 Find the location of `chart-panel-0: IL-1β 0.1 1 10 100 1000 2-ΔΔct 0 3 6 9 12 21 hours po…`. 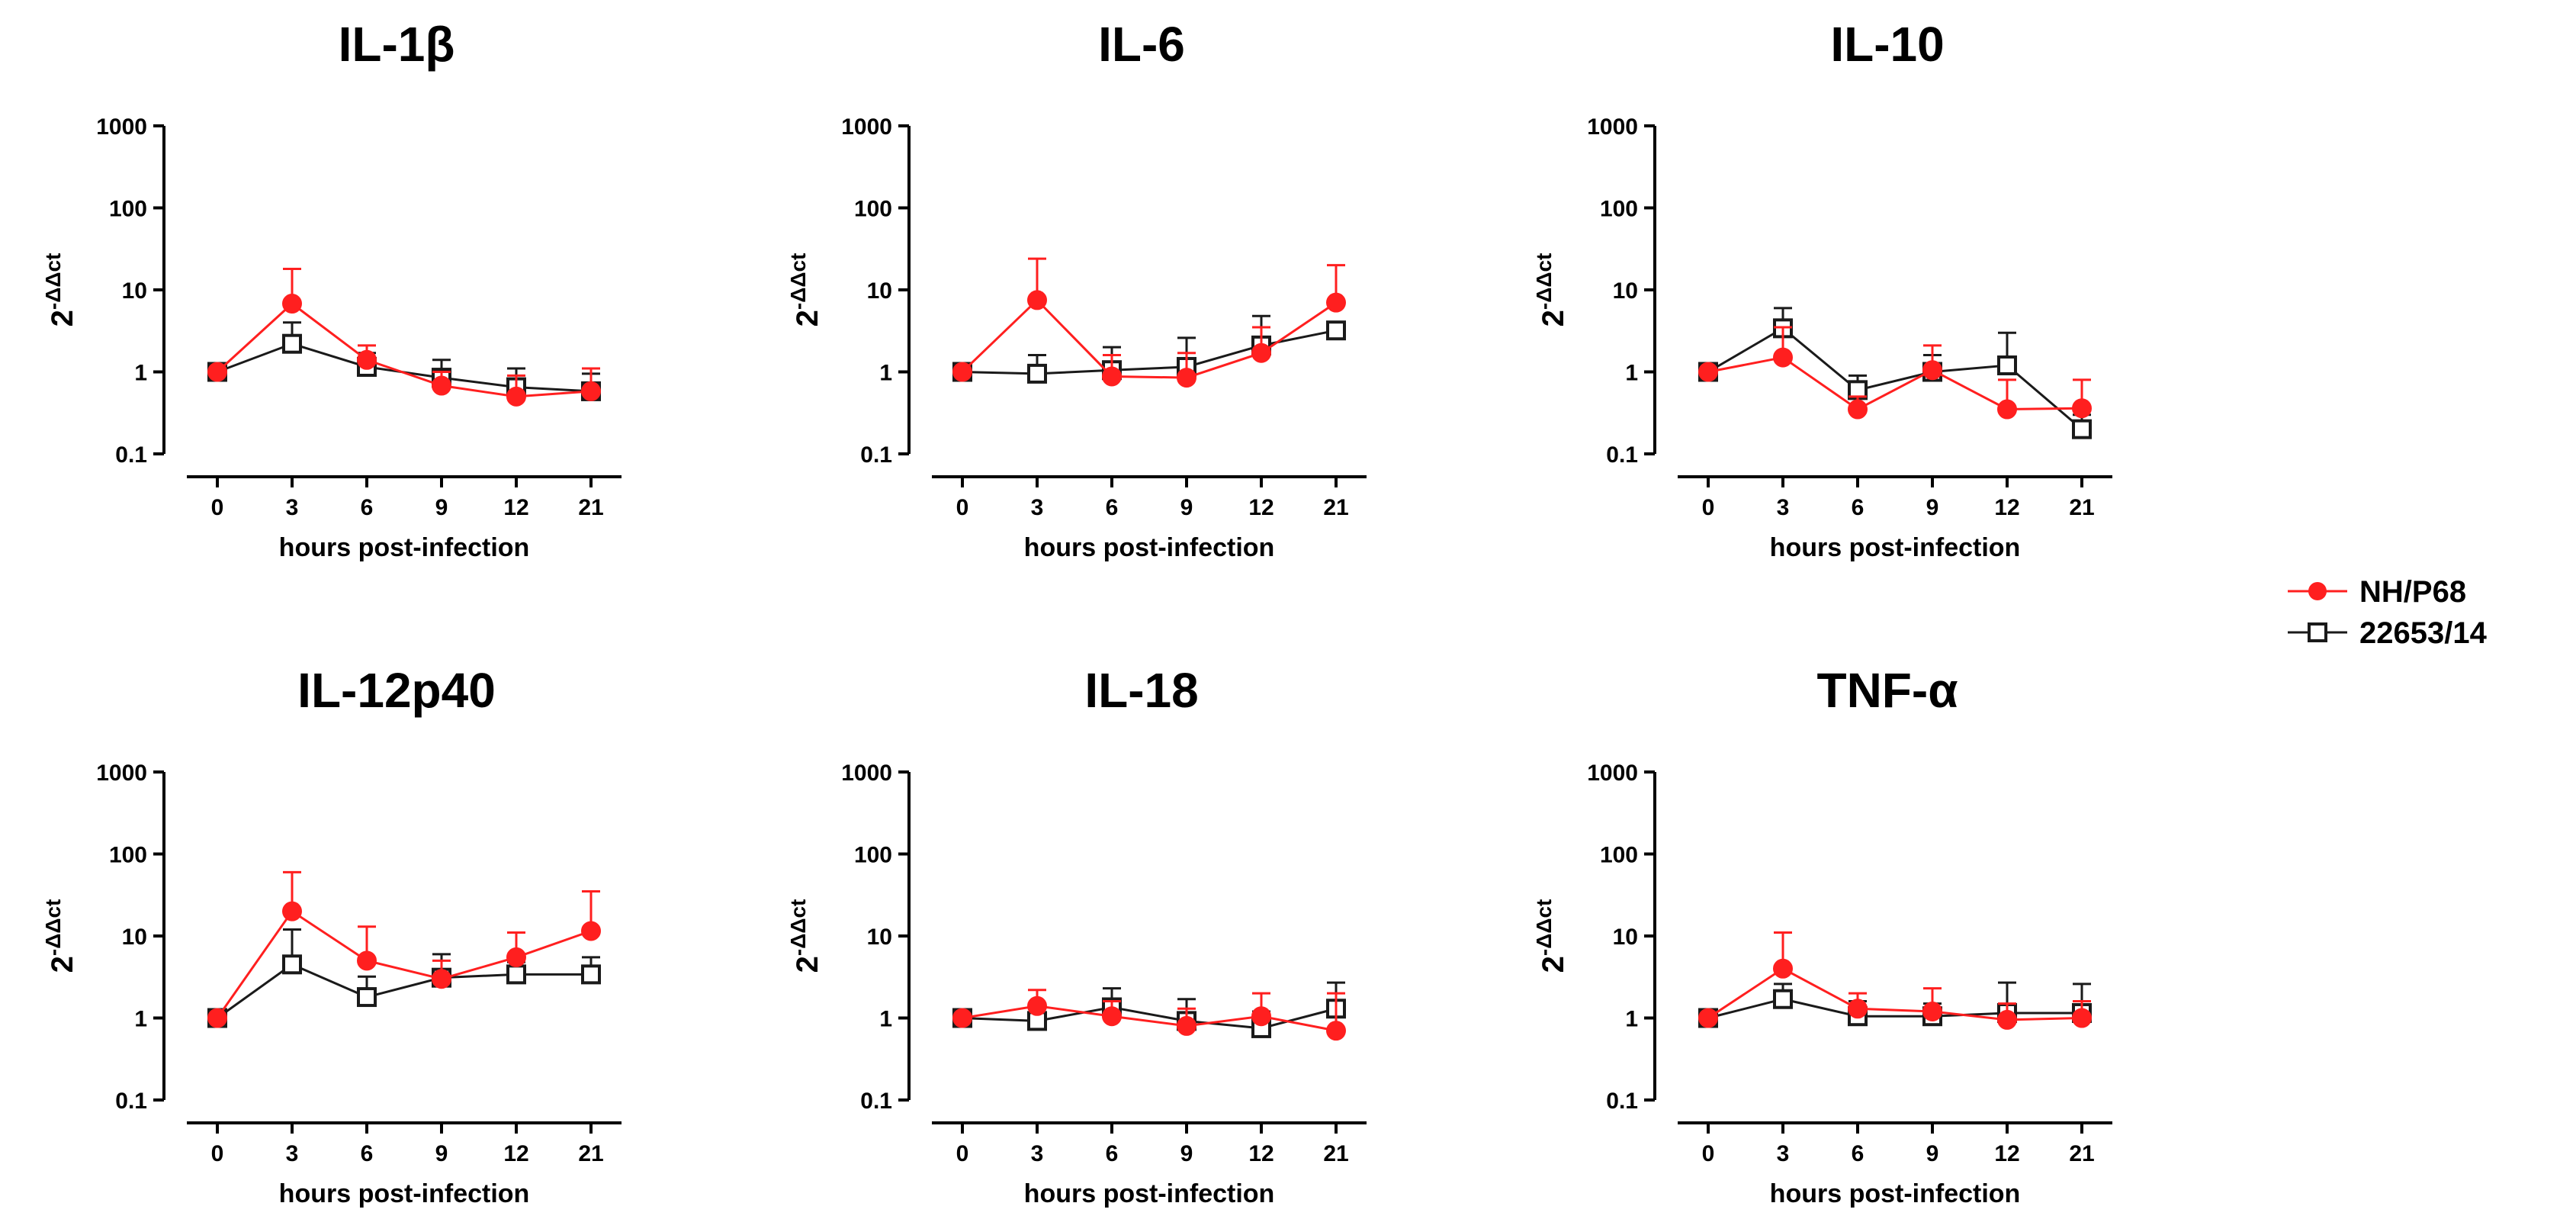

chart-panel-0: IL-1β 0.1 1 10 100 1000 2-ΔΔct 0 3 6 9 12 21 hours po… is located at coordinates (331, 289).